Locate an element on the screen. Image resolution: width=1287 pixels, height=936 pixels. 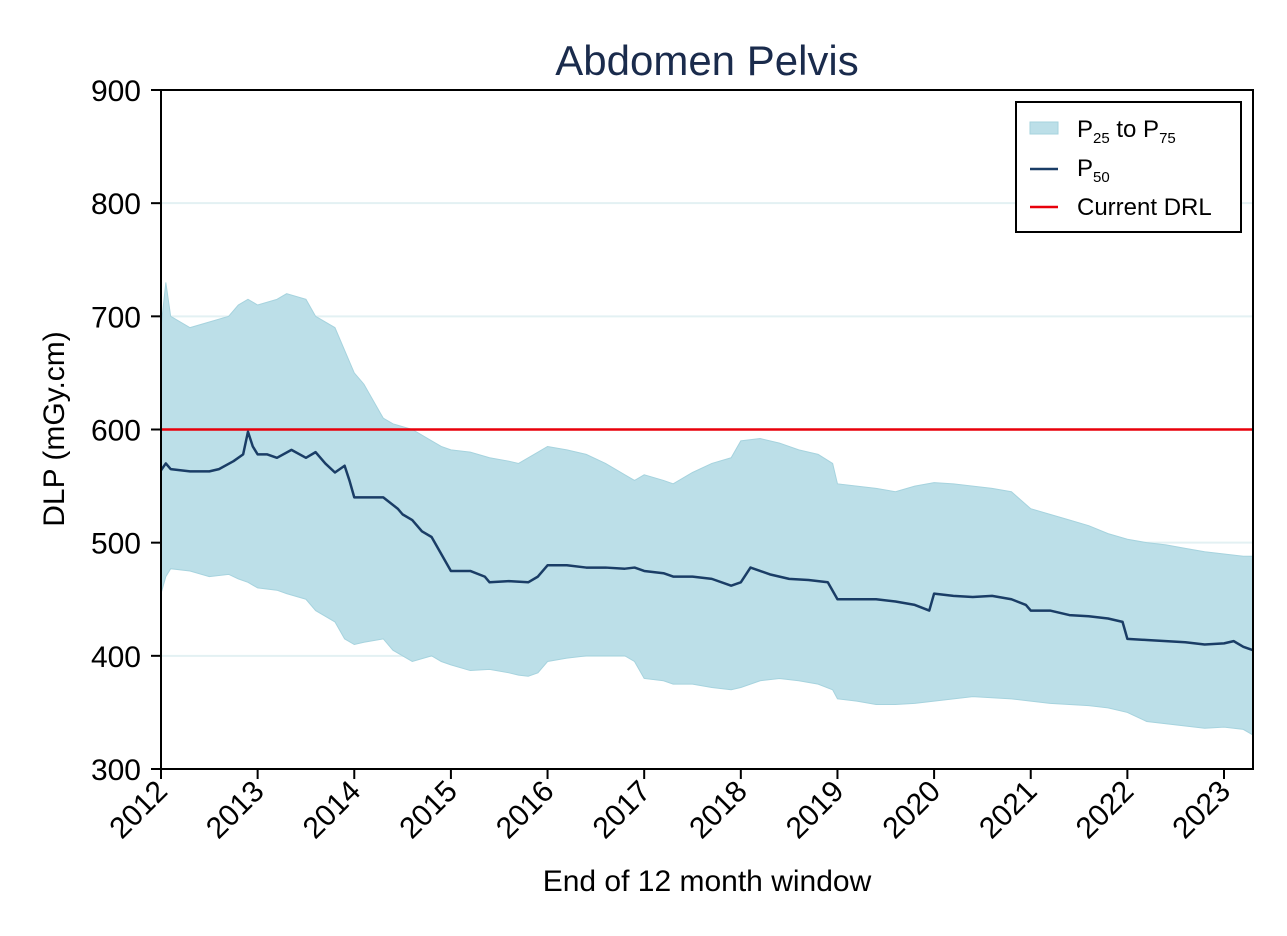
y-tick-label-800: 800 is located at coordinates (116, 204).